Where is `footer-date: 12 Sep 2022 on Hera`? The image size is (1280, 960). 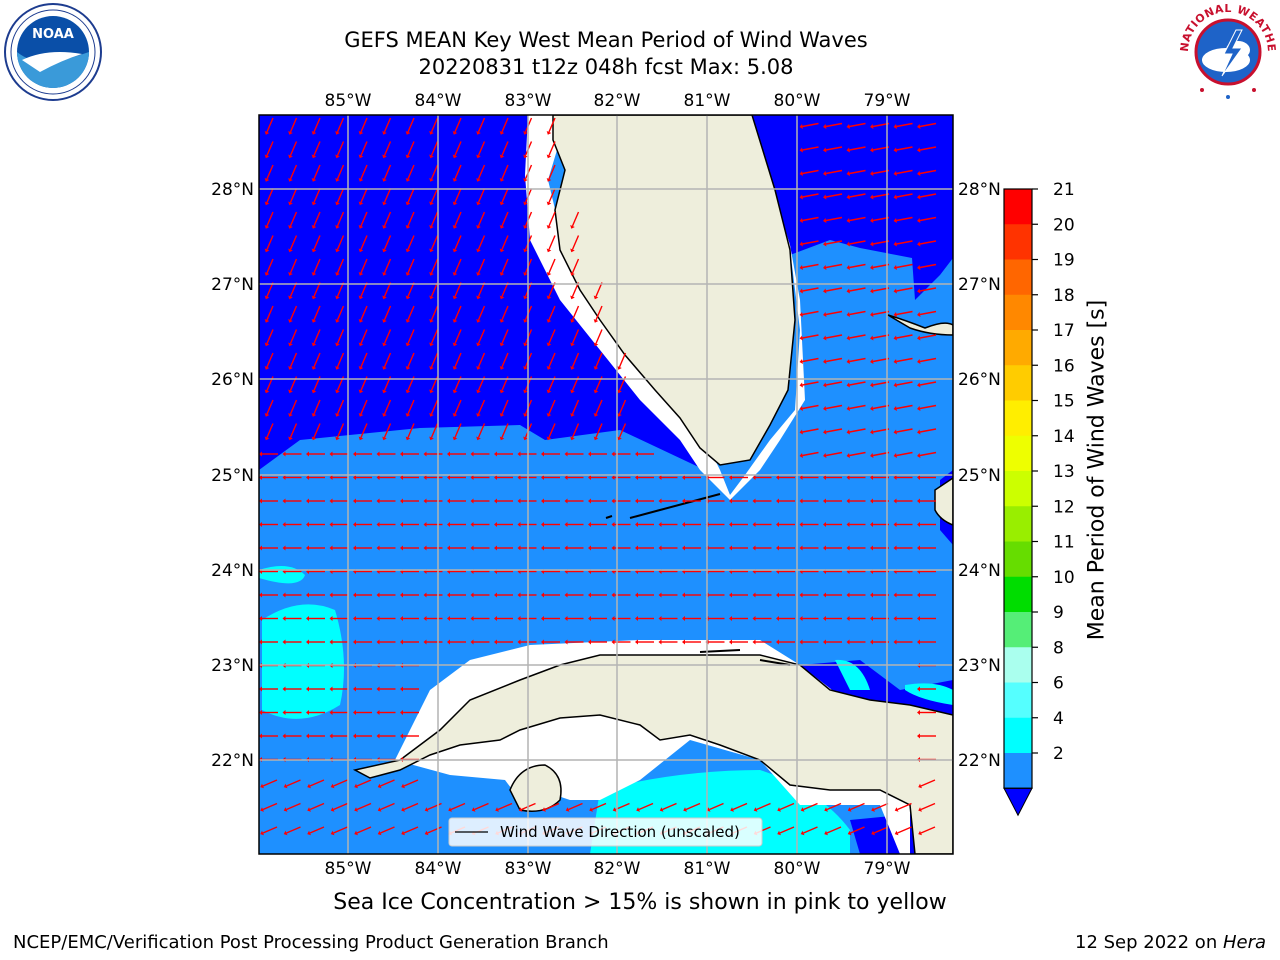
footer-date: 12 Sep 2022 on Hera is located at coordinates (1170, 942).